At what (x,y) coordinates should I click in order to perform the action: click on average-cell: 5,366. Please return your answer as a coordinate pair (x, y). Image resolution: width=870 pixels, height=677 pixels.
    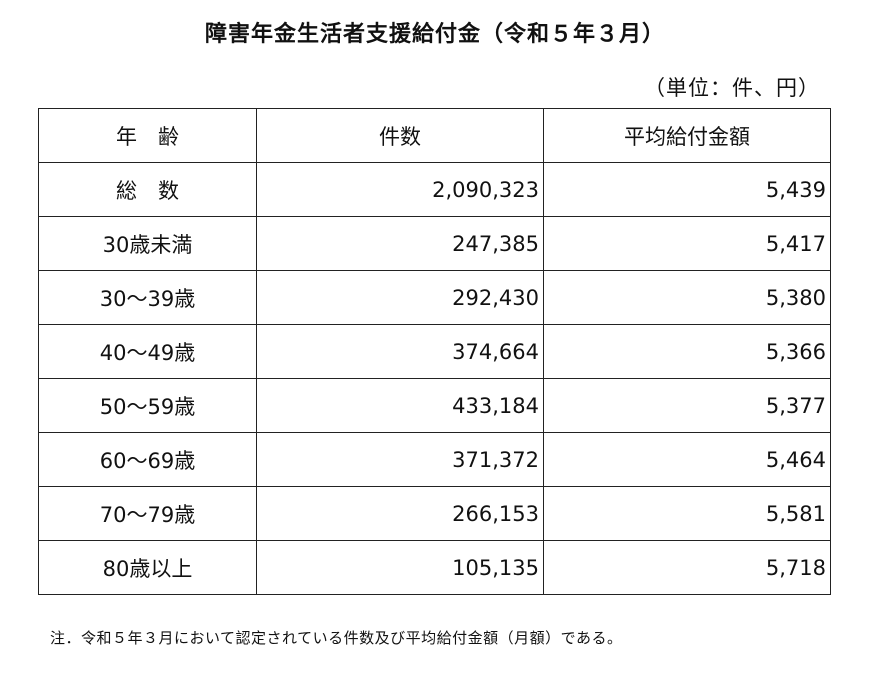
    Looking at the image, I should click on (687, 351).